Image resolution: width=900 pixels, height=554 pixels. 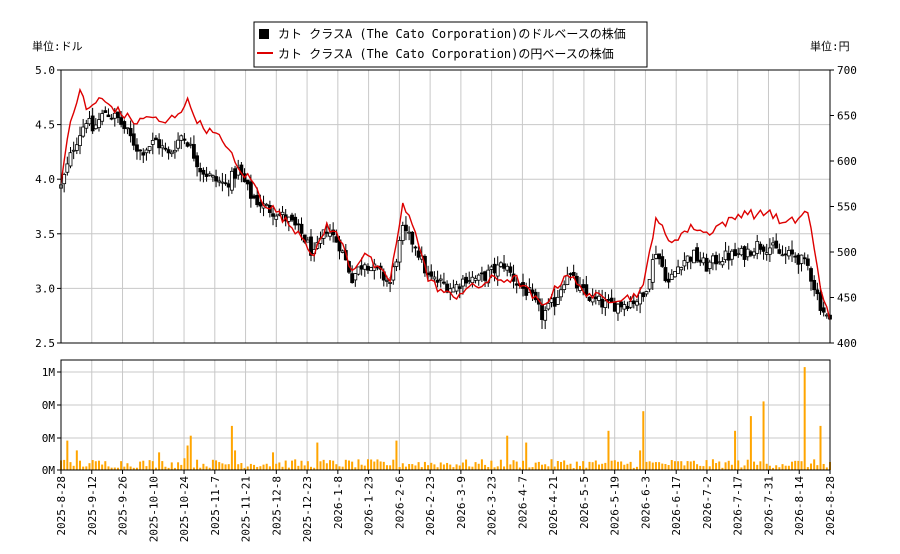 What do you see at coordinates (830, 46) in the screenshot?
I see `right-unit-label: 単位:円` at bounding box center [830, 46].